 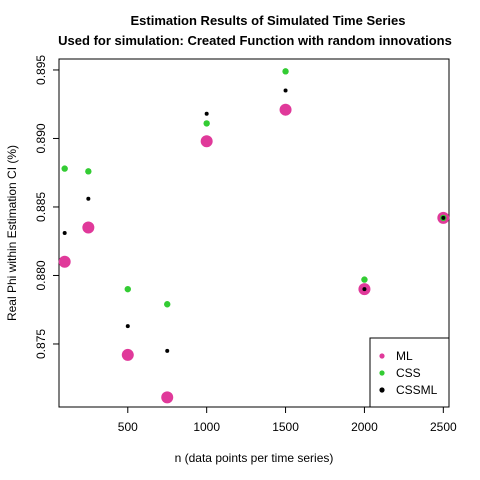 I want to click on legend-marker-cssml, so click(x=382, y=390).